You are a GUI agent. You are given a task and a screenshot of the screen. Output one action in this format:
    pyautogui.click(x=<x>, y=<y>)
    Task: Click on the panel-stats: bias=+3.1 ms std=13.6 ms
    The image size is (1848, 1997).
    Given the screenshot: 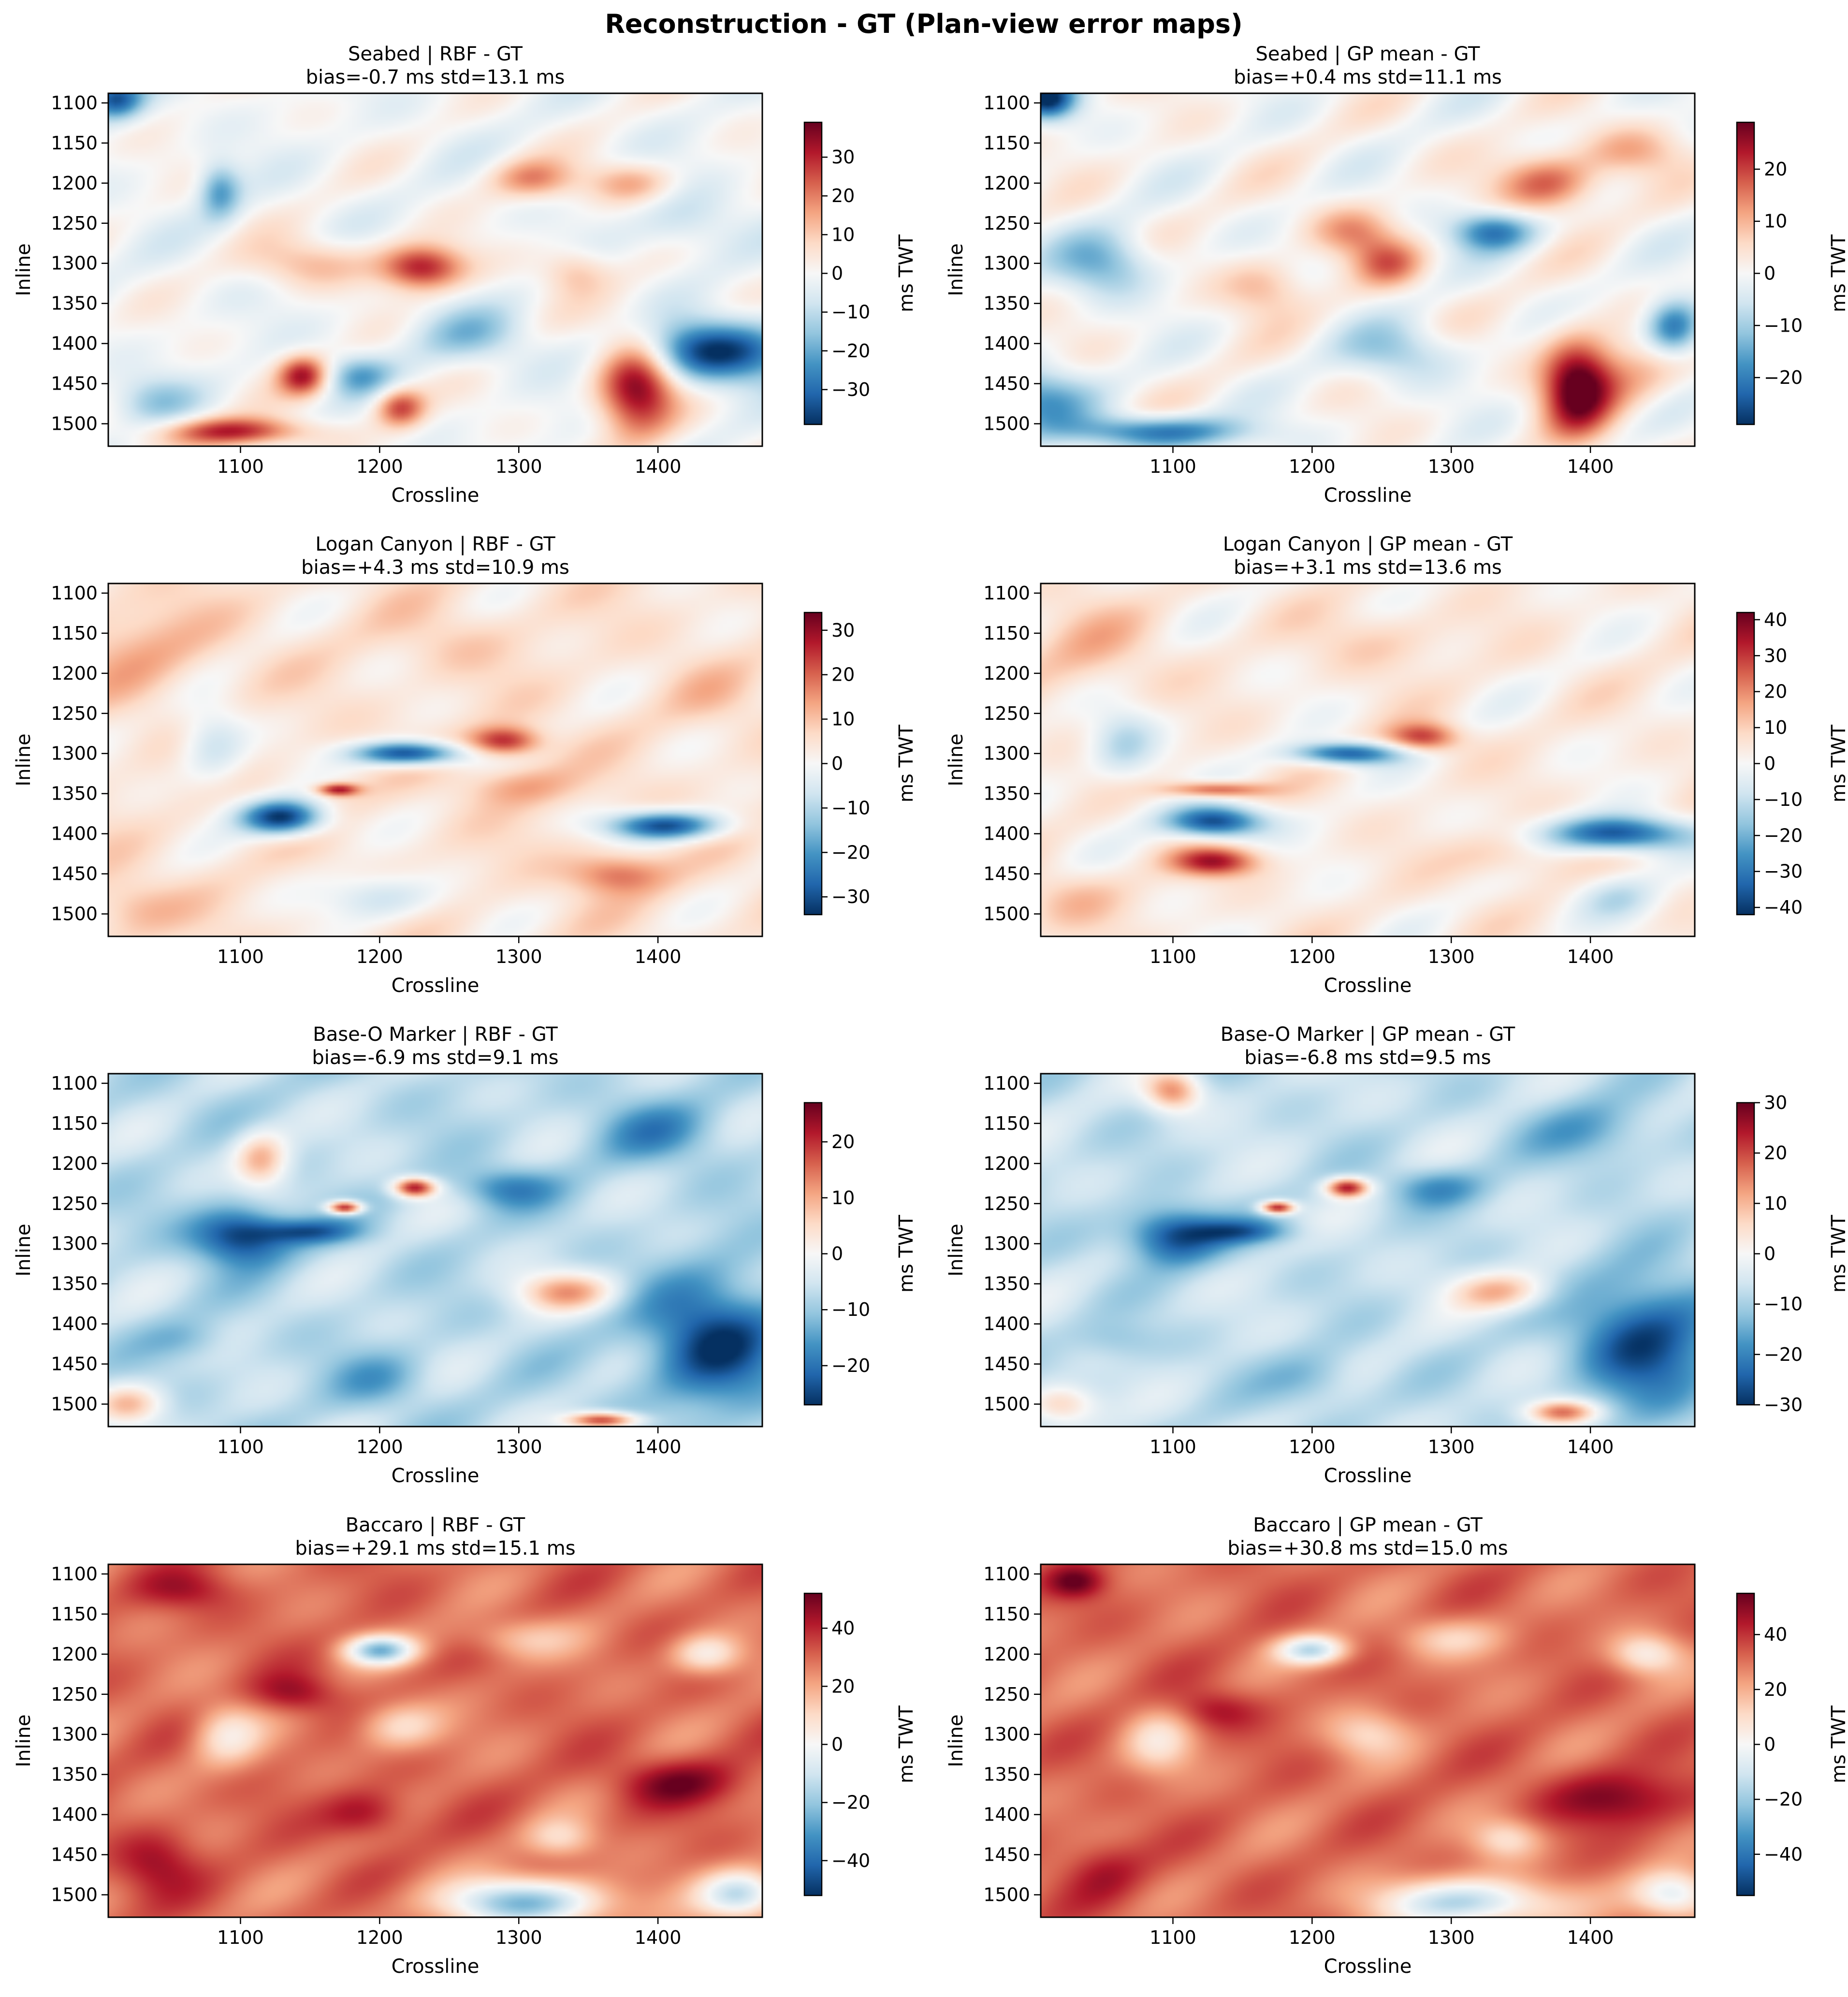 What is the action you would take?
    pyautogui.click(x=1368, y=567)
    